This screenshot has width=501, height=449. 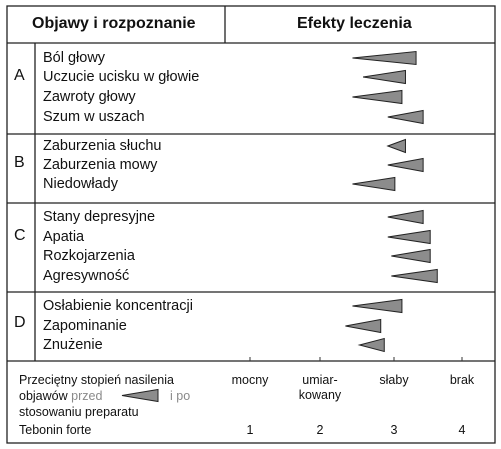 What do you see at coordinates (20, 322) in the screenshot?
I see `group-letter: D` at bounding box center [20, 322].